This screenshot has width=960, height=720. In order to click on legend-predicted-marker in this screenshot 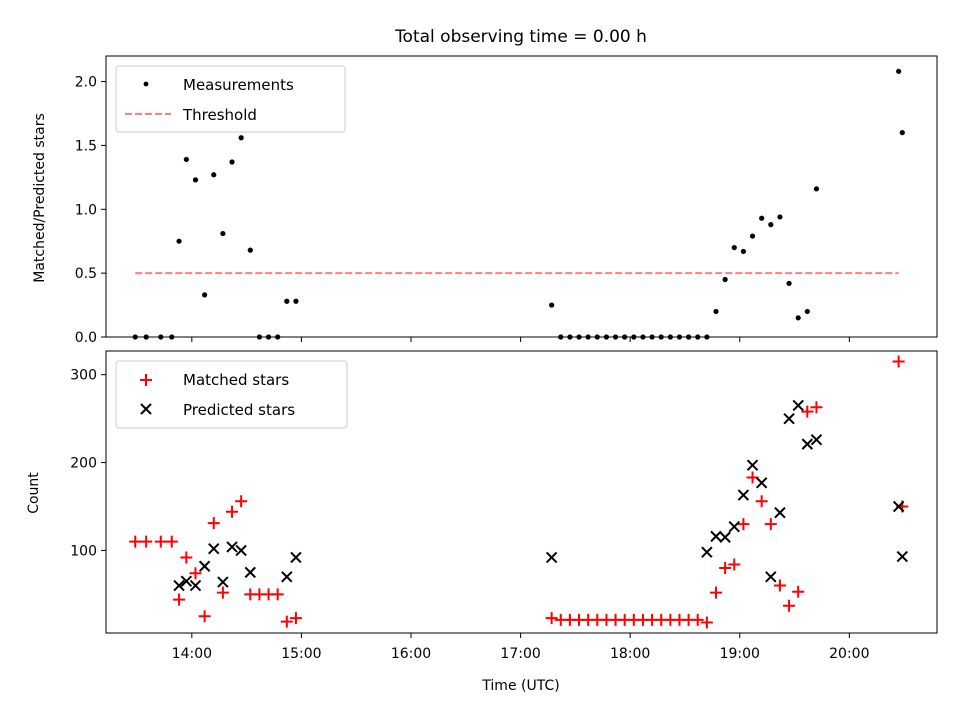, I will do `click(146, 409)`.